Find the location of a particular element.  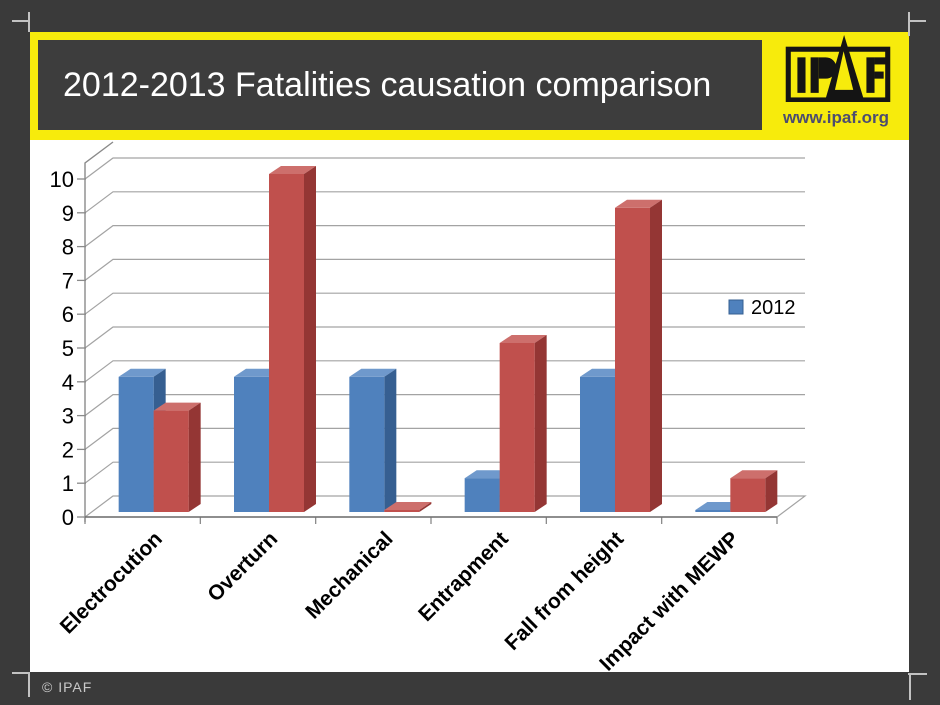

y-axis-line is located at coordinates (99, 331).